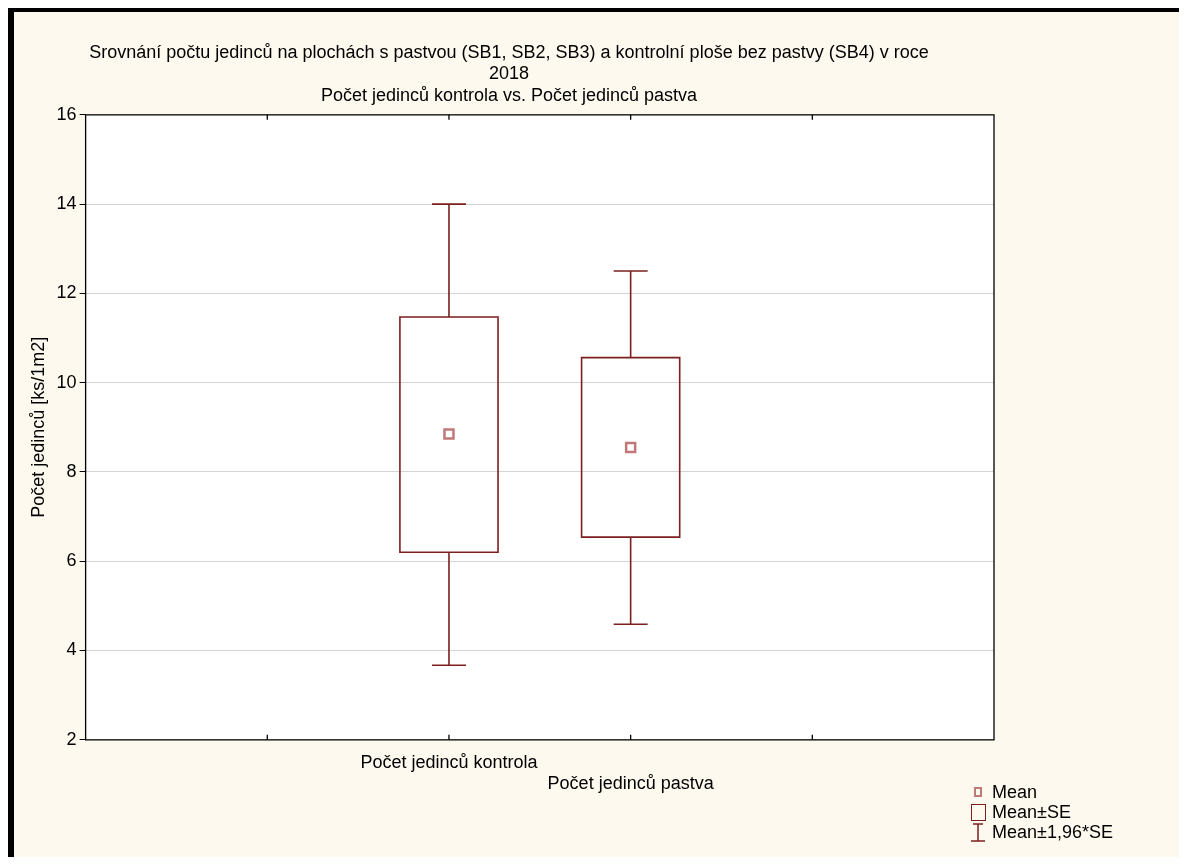 This screenshot has width=1187, height=865. What do you see at coordinates (71, 560) in the screenshot?
I see `y-tick-label: 6` at bounding box center [71, 560].